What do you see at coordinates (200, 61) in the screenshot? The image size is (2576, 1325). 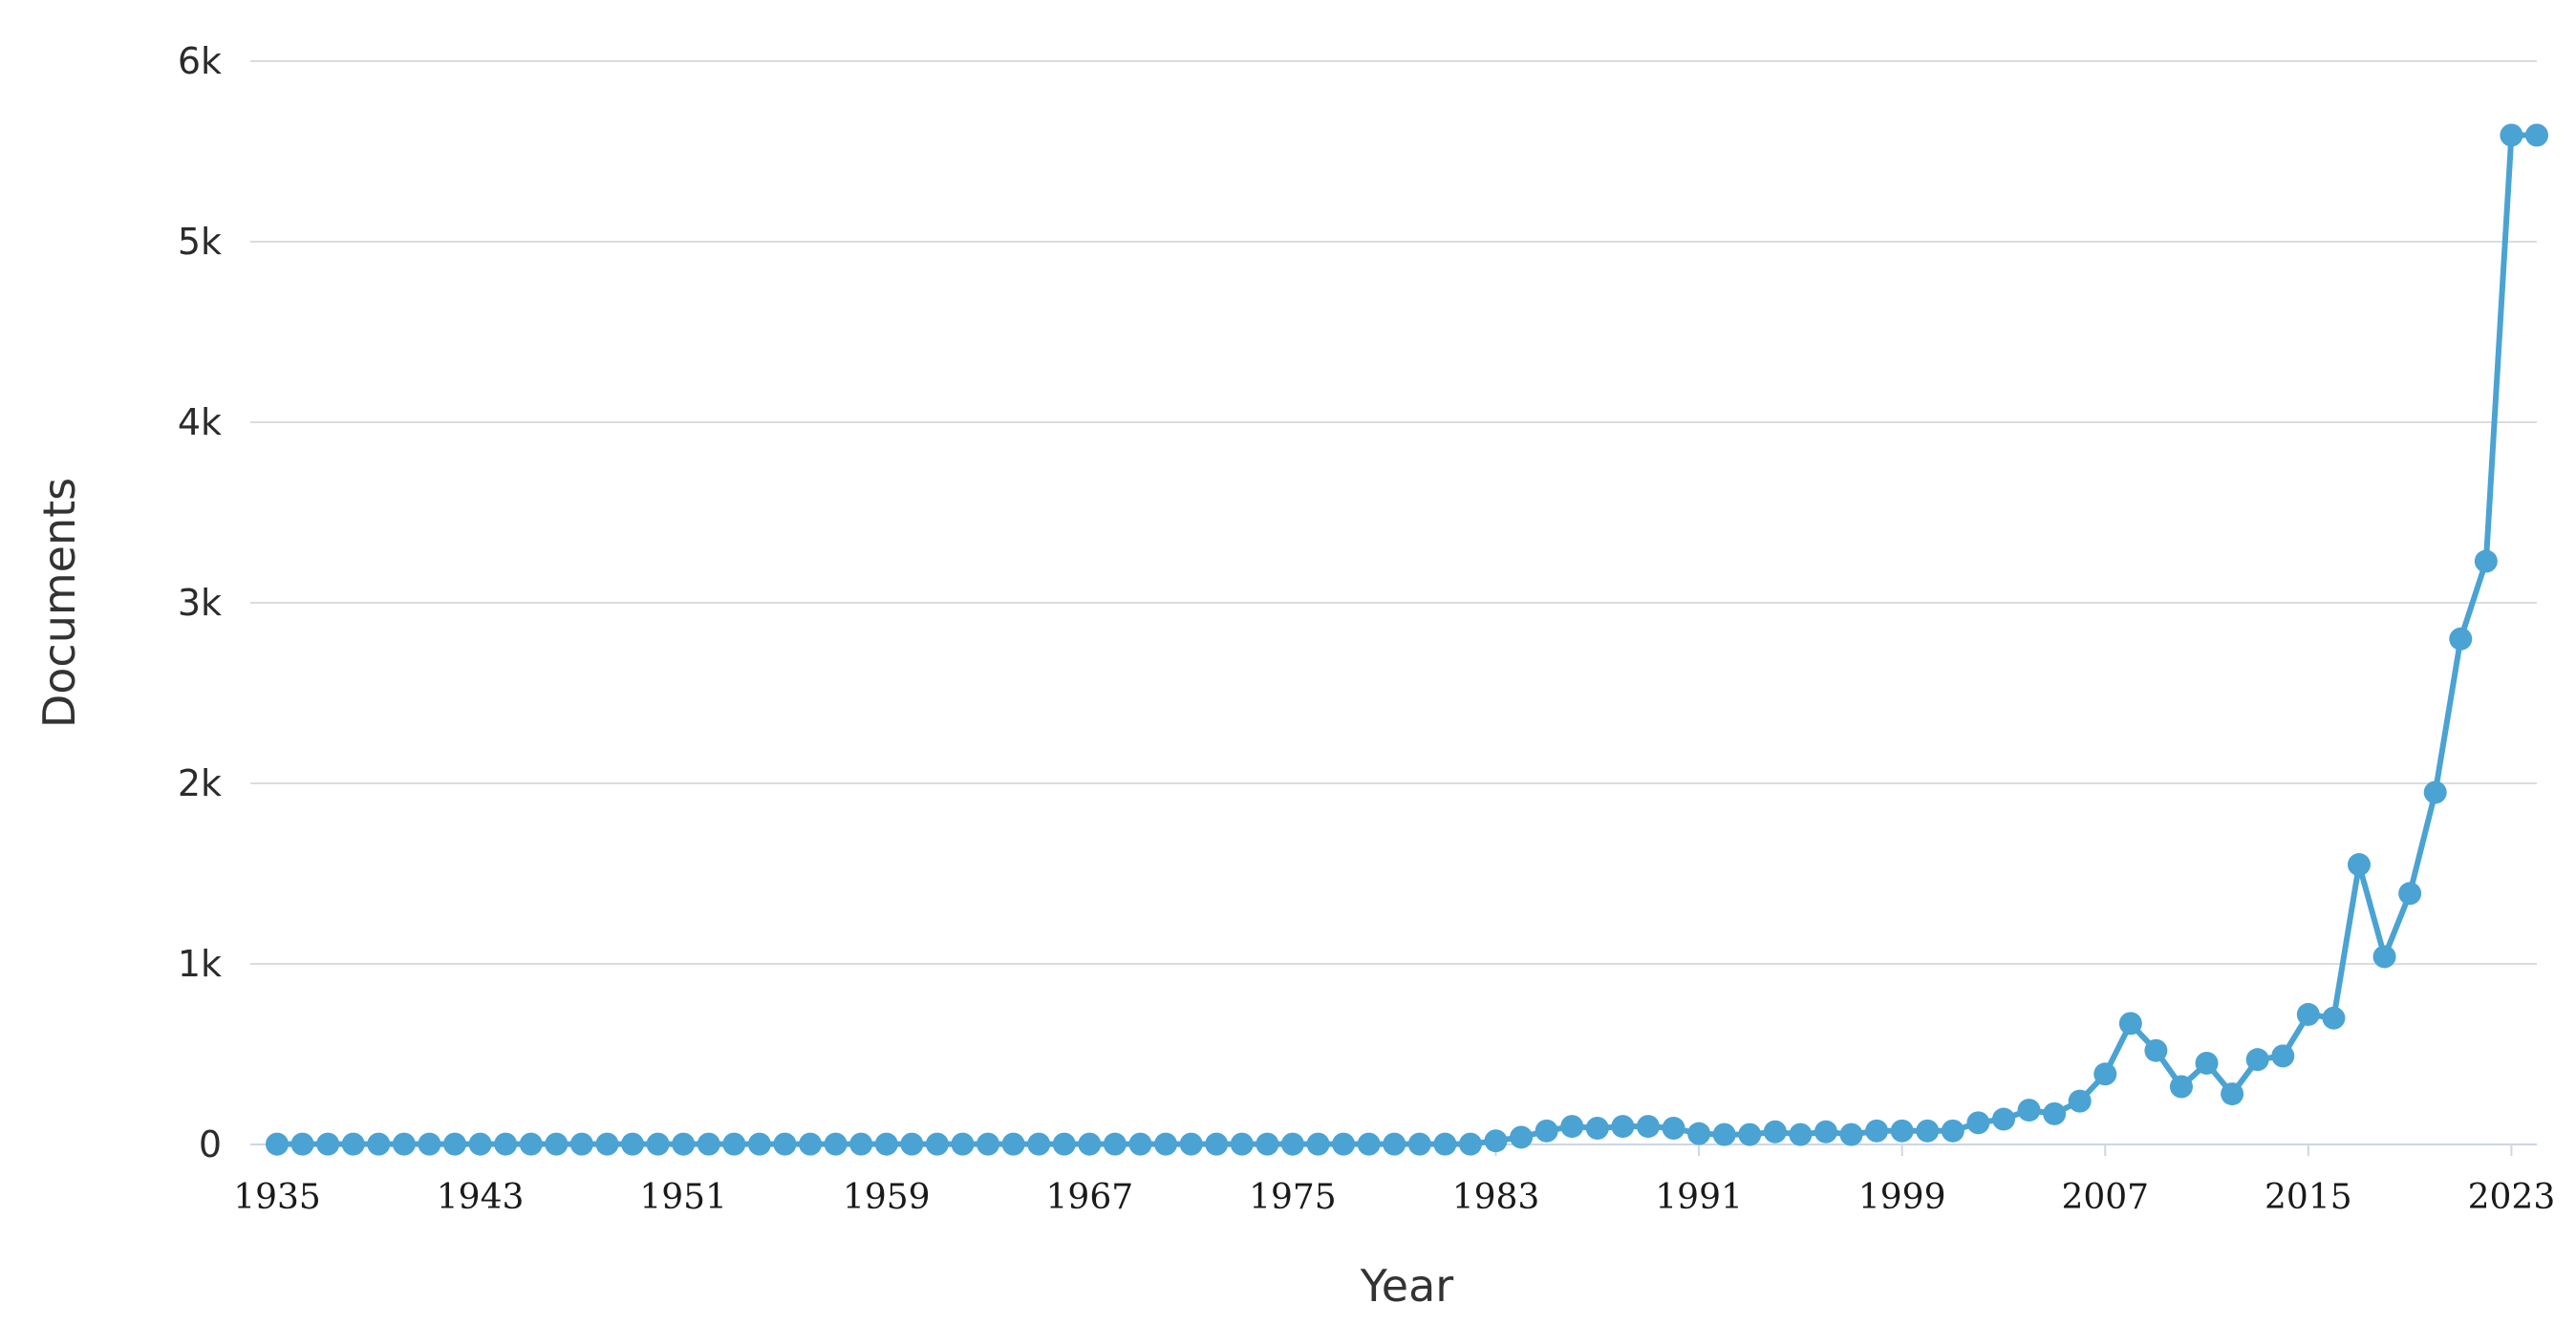 I see `y-tick-label: 6k` at bounding box center [200, 61].